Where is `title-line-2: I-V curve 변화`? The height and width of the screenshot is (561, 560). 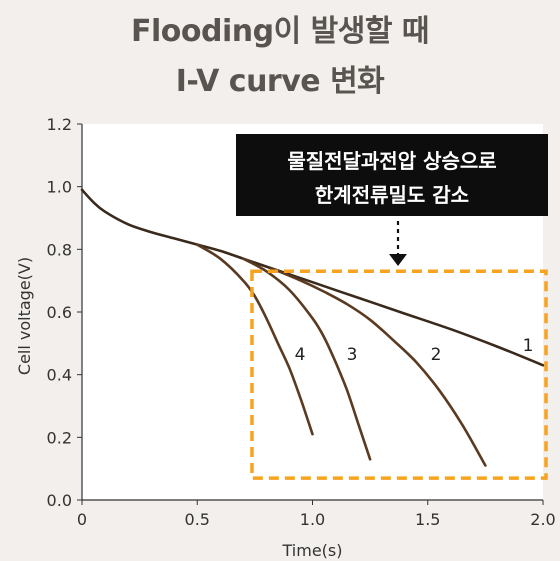 title-line-2: I-V curve 변화 is located at coordinates (280, 81).